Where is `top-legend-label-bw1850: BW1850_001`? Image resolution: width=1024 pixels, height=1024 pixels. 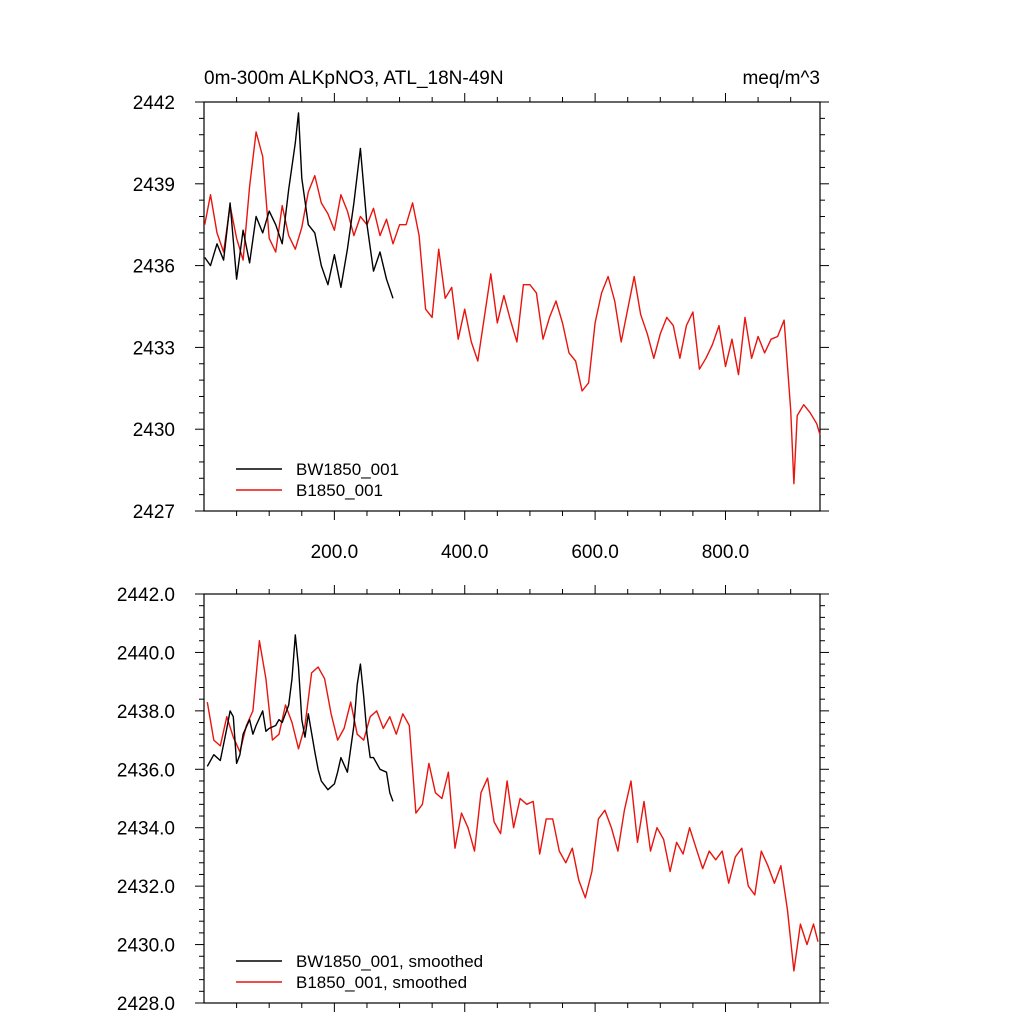
top-legend-label-bw1850: BW1850_001 is located at coordinates (347, 469).